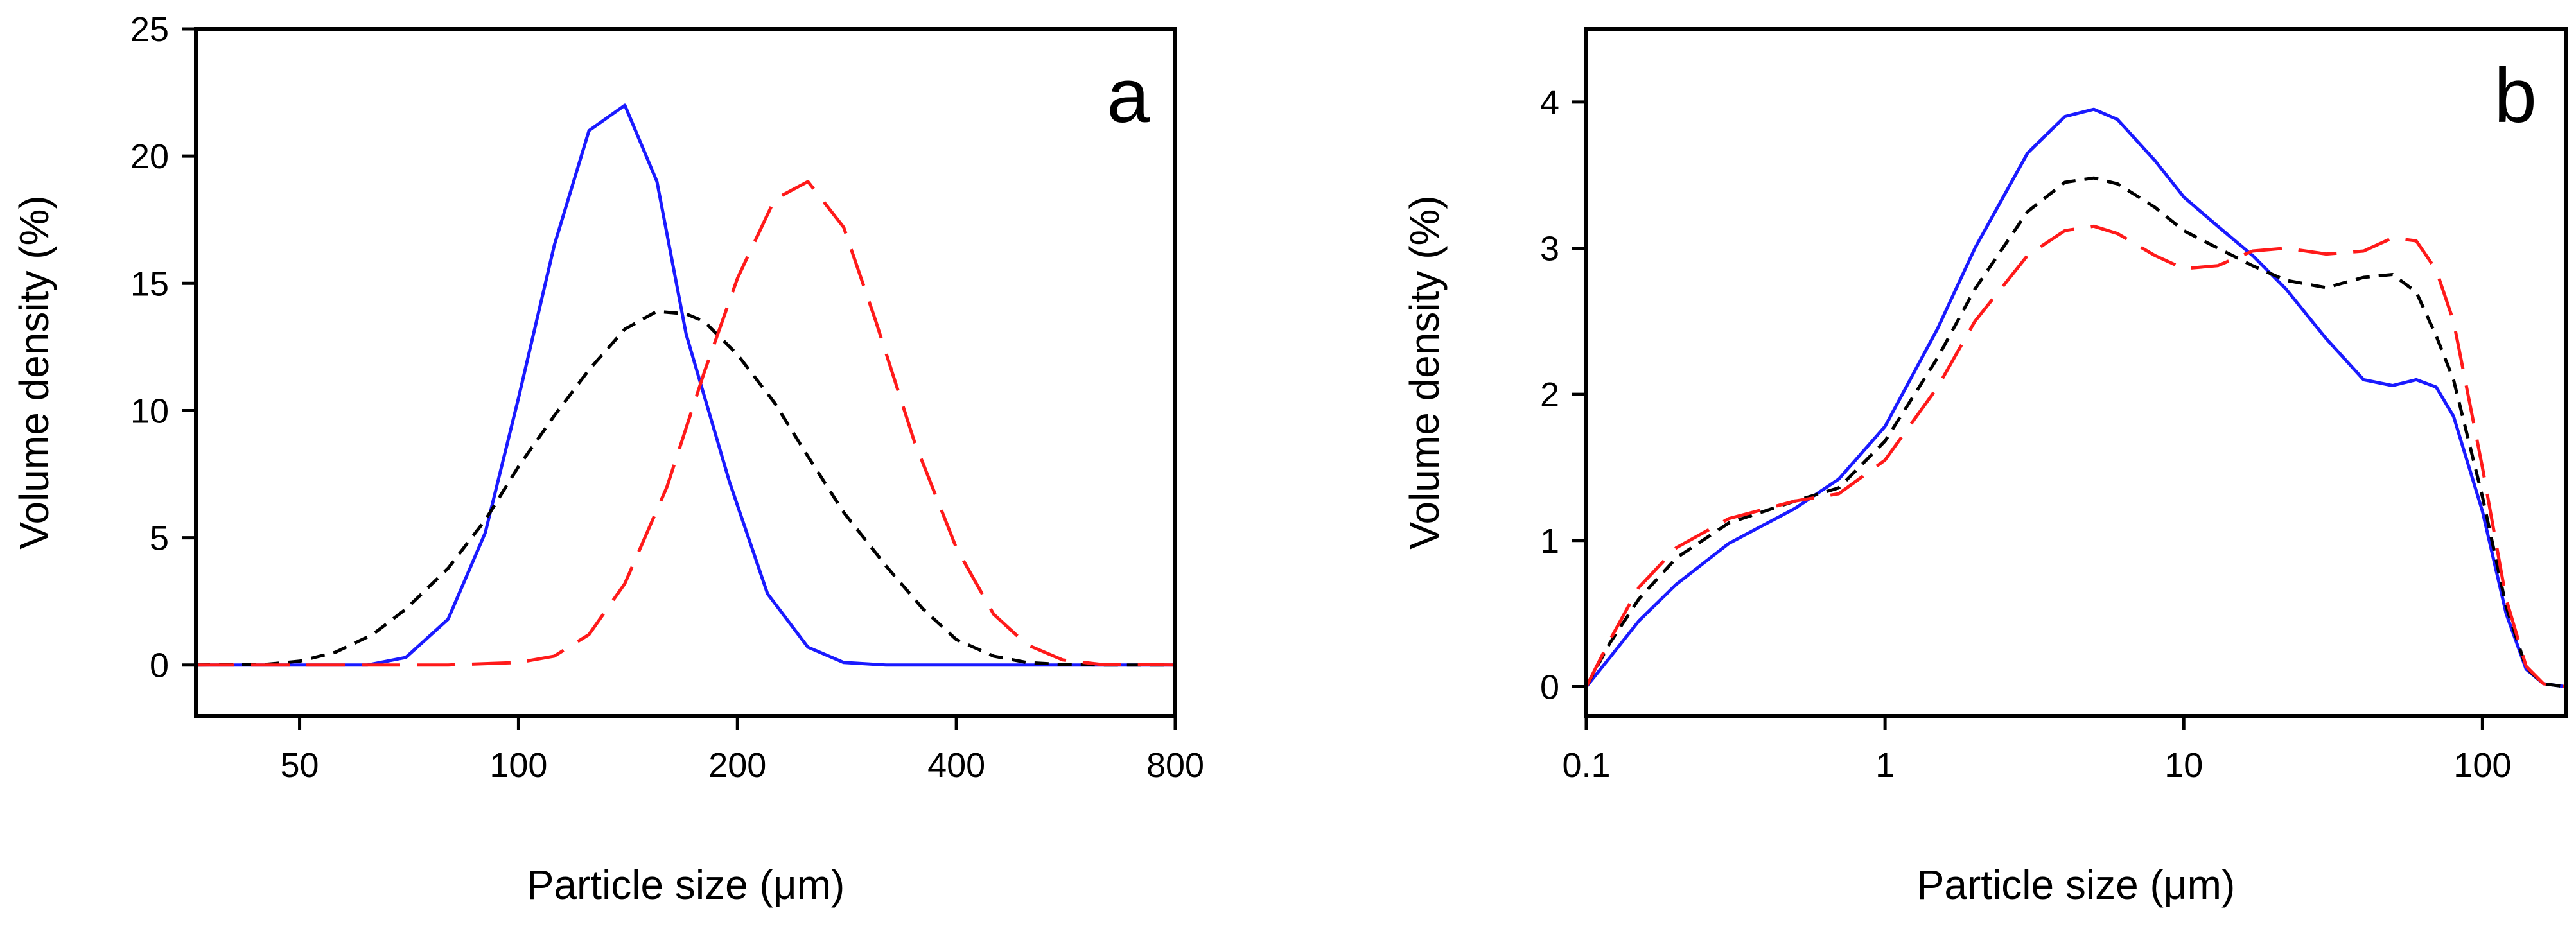 The width and height of the screenshot is (2576, 931). I want to click on chart-a-y-tick-label: 25, so click(149, 29).